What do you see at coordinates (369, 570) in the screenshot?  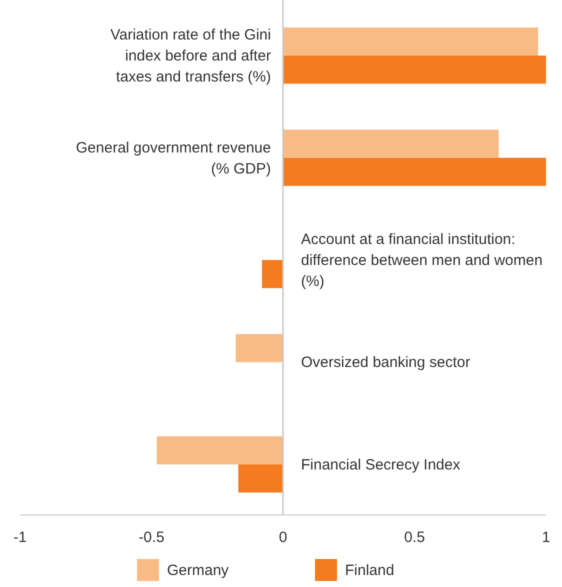 I see `legend-label: Finland` at bounding box center [369, 570].